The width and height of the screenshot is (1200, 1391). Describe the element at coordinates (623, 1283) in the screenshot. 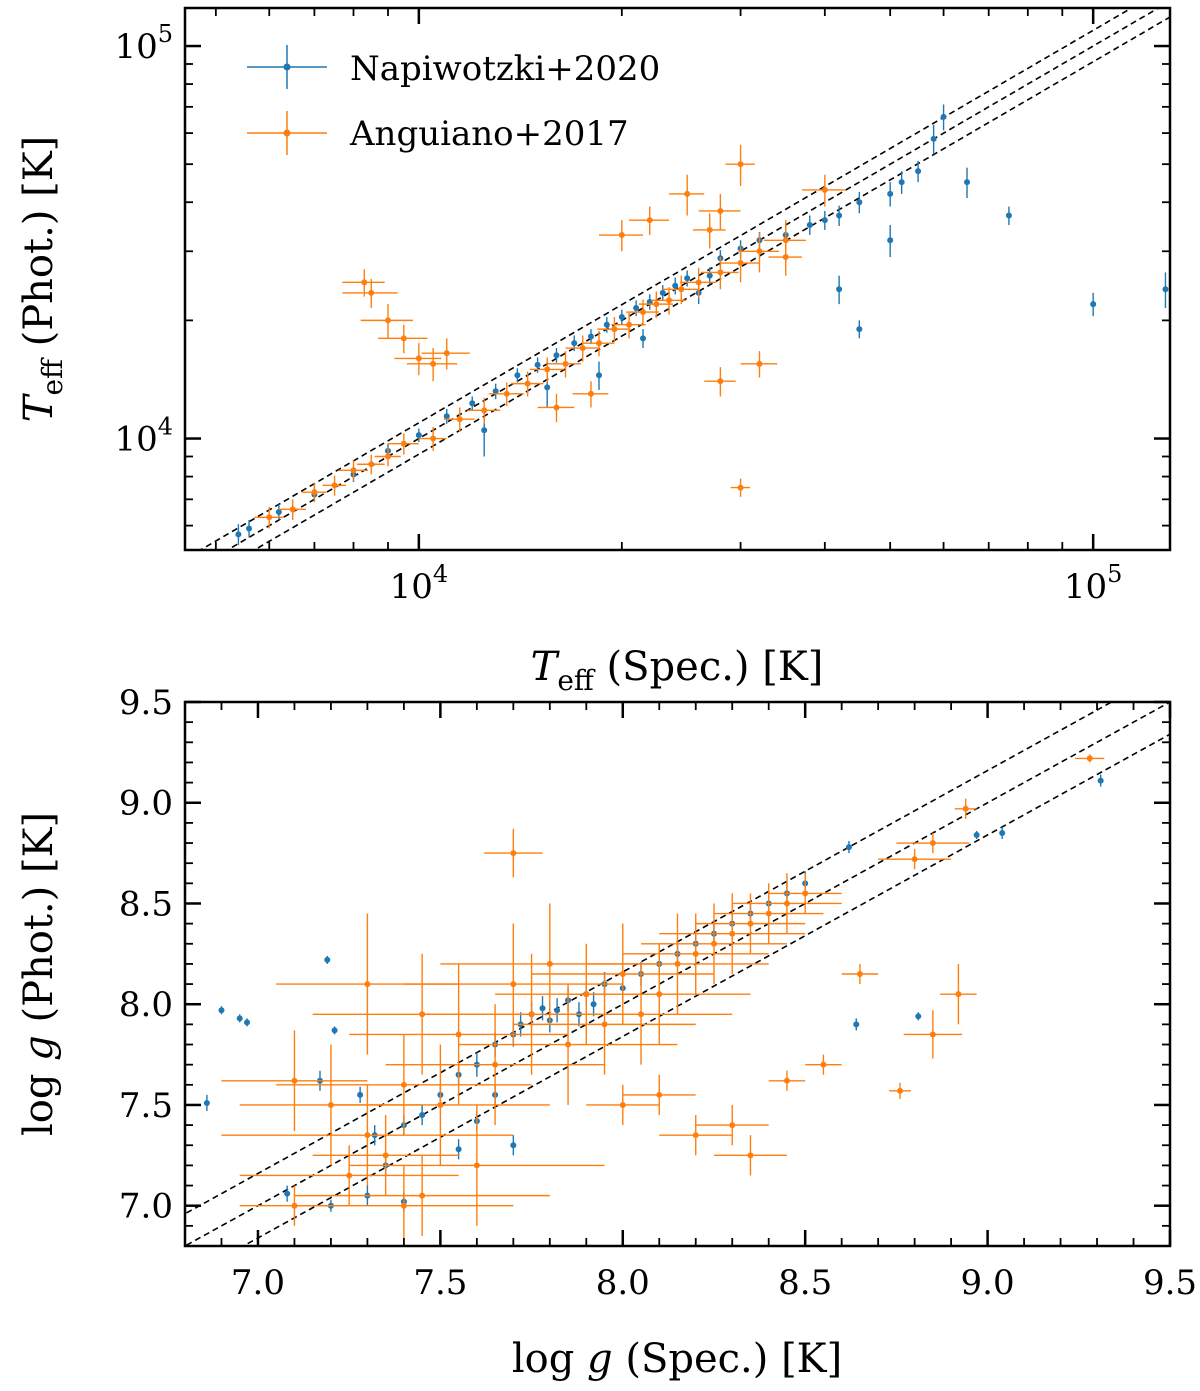

I see `bottom-x-tick-label: 8.0` at that location.